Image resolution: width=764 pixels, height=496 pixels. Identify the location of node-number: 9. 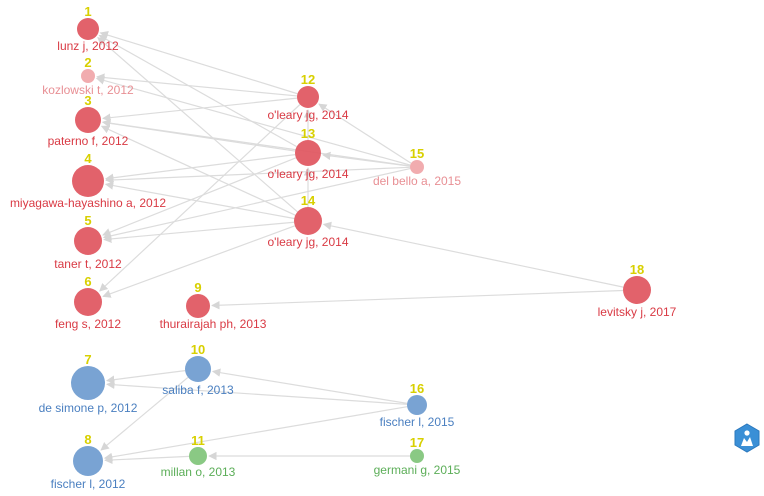
(197, 287).